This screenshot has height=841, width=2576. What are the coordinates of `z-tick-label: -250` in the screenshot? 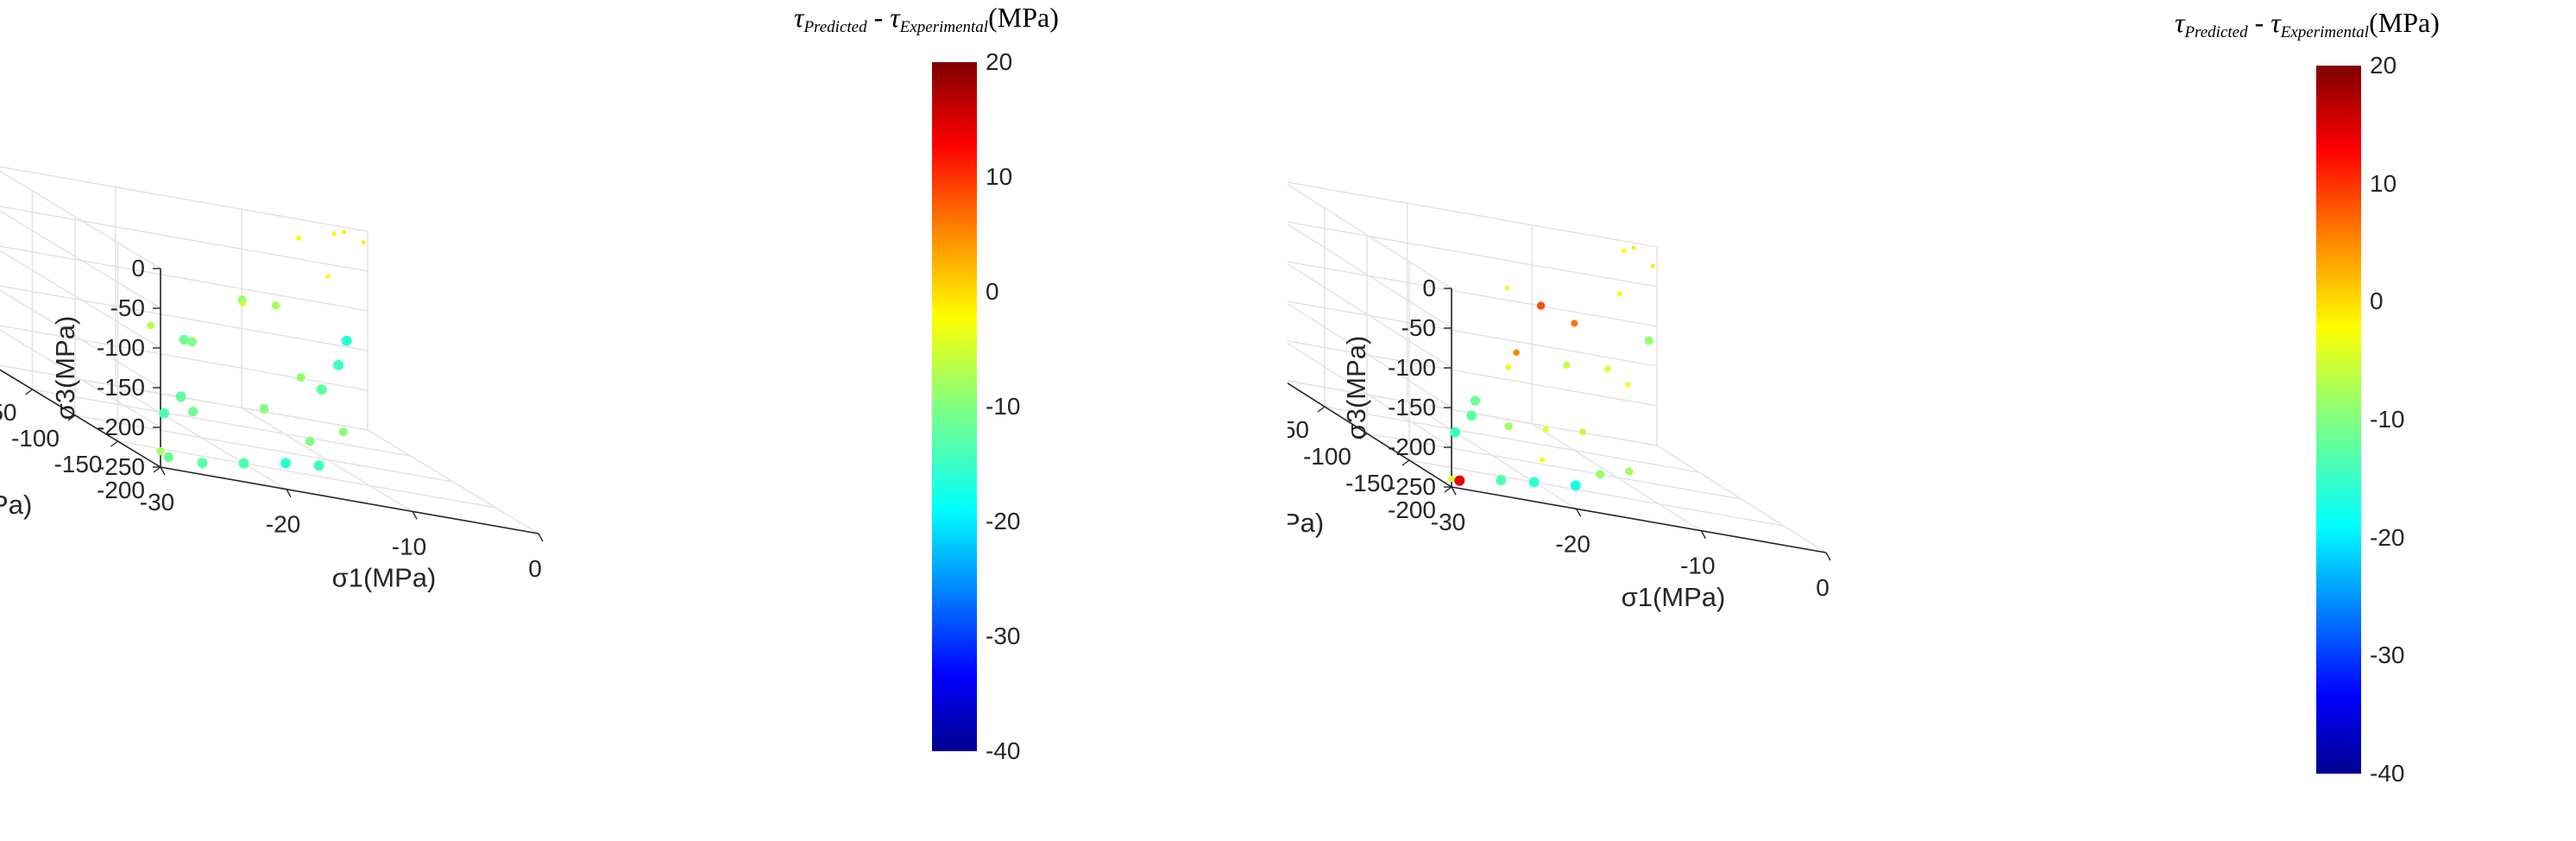 It's located at (1412, 486).